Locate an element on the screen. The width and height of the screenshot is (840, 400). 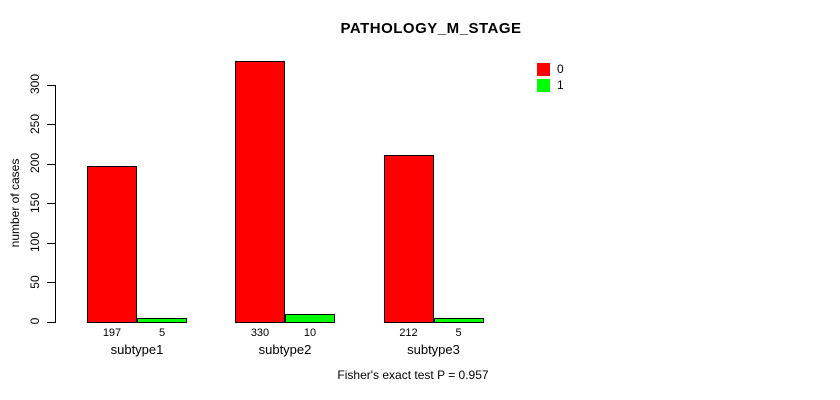
chart-title: PATHOLOGY_M_STAGE is located at coordinates (431, 28).